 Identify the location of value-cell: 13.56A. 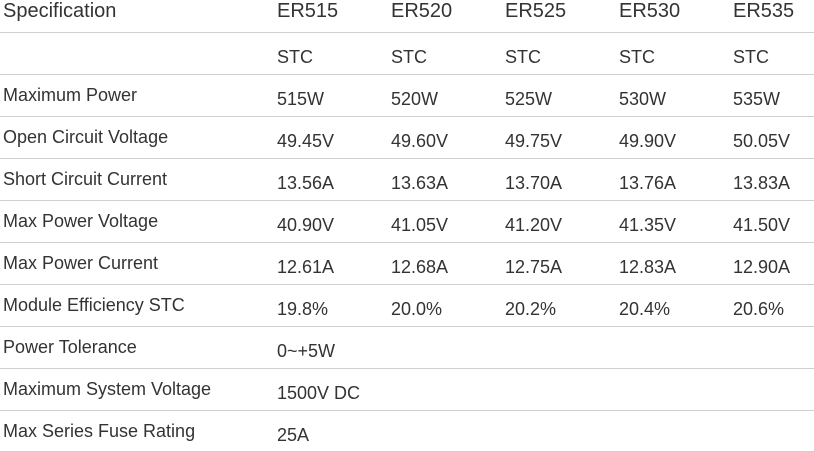
(306, 183).